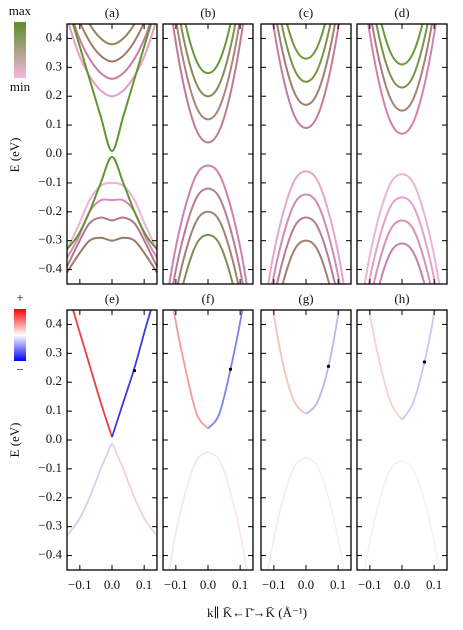 This screenshot has width=463, height=630. I want to click on colorbar-label: −, so click(19, 369).